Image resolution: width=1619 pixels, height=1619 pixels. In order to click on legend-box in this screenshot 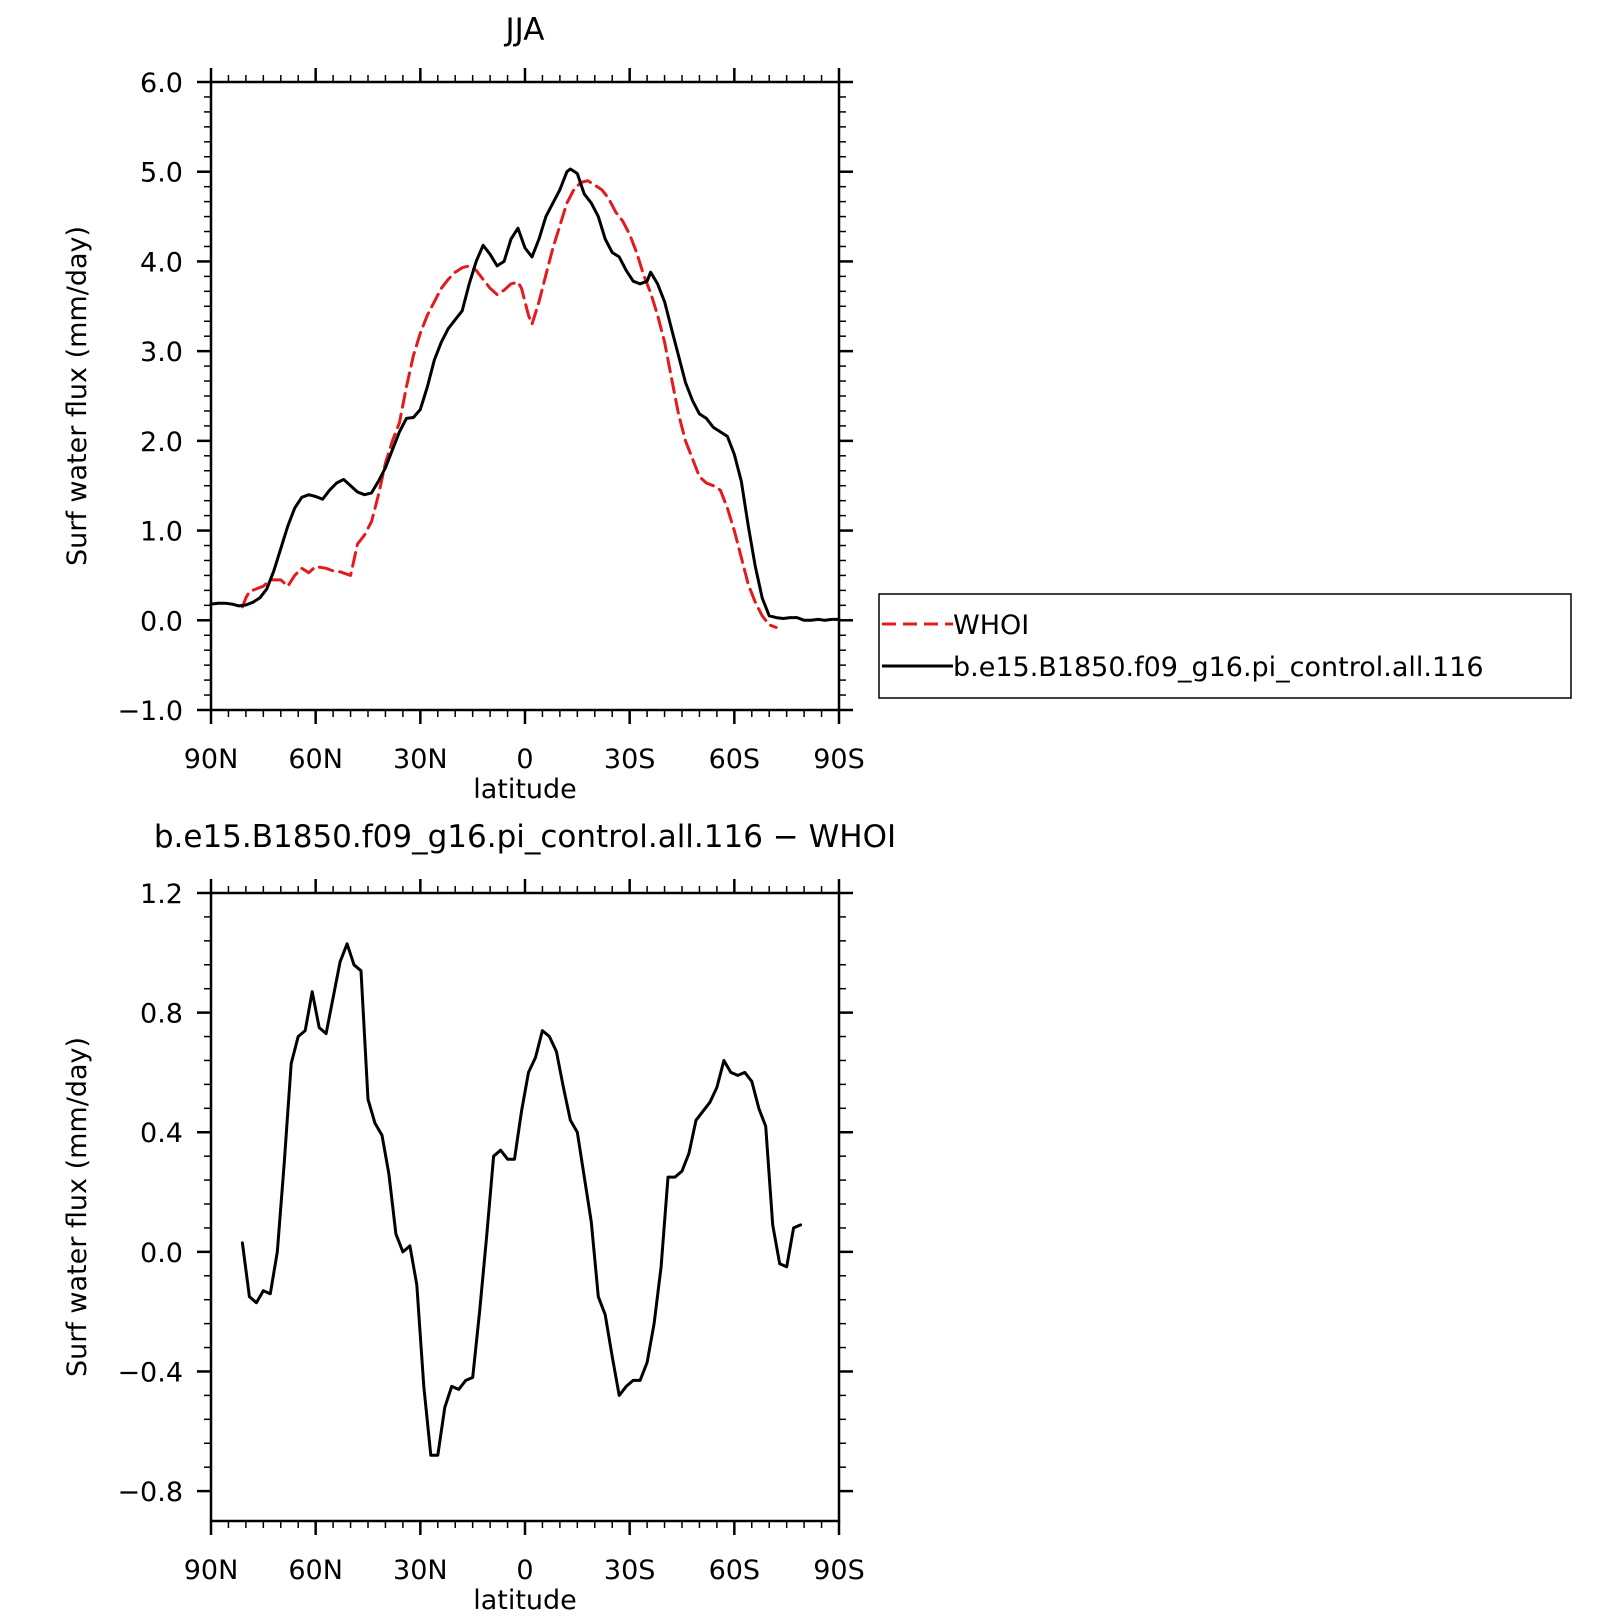, I will do `click(1225, 646)`.